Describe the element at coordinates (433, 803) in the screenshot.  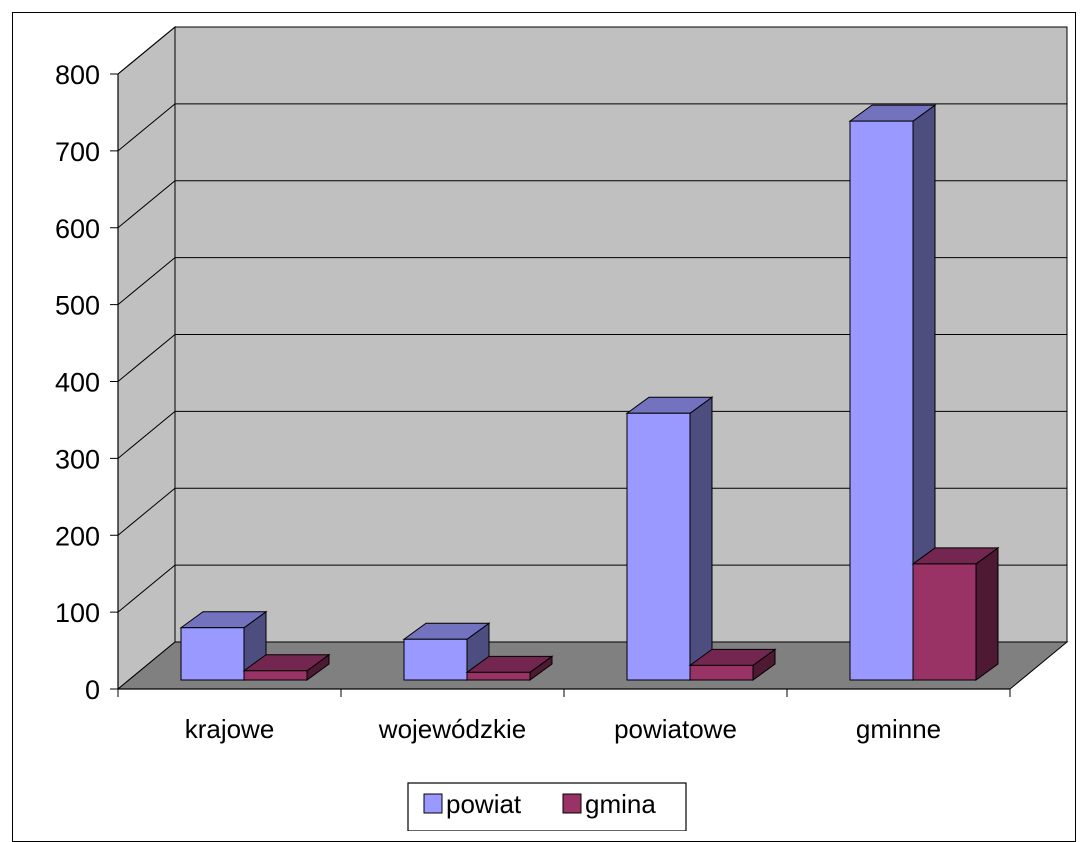
I see `legend-swatch-powiat` at that location.